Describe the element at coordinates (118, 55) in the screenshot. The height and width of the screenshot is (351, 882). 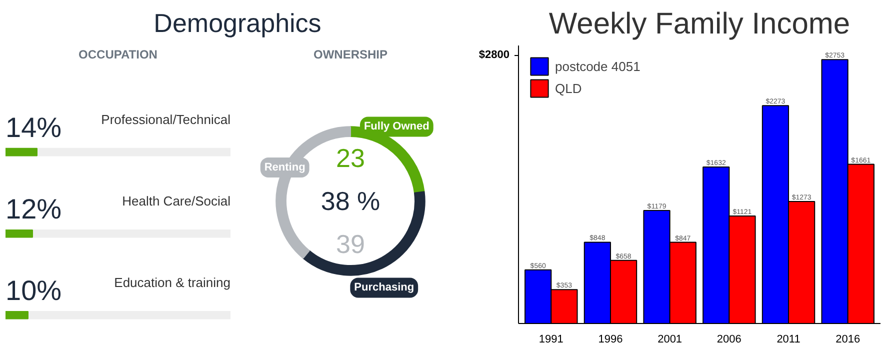
I see `chart-subtitle: OCCUPATION` at that location.